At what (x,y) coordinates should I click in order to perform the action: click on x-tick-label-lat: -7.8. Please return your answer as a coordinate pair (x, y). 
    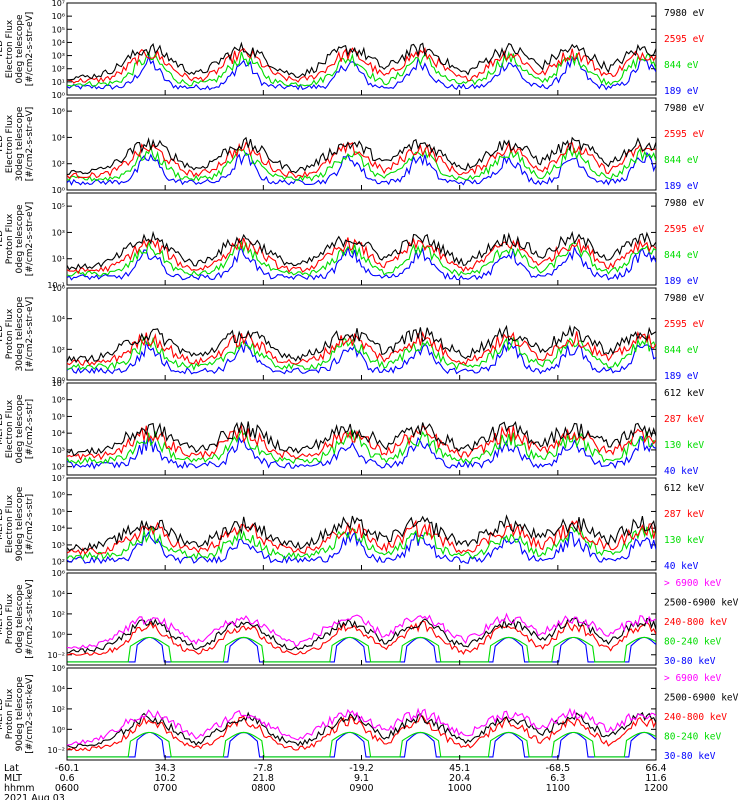
    Looking at the image, I should click on (263, 768).